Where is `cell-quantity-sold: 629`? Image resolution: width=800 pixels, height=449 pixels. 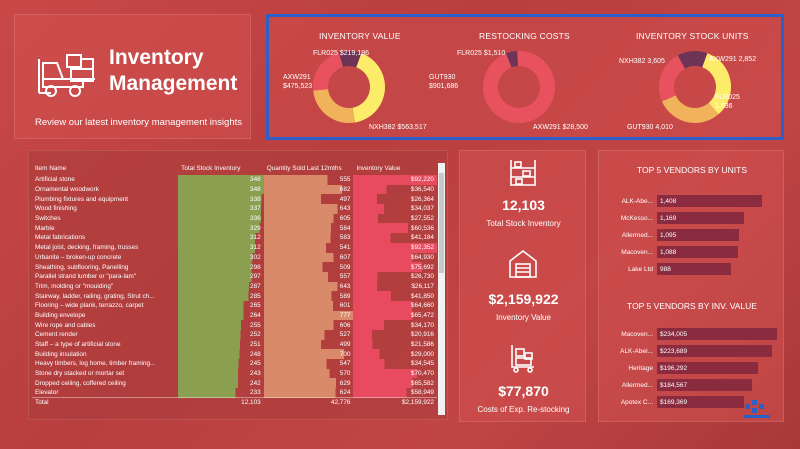 cell-quantity-sold: 629 is located at coordinates (308, 383).